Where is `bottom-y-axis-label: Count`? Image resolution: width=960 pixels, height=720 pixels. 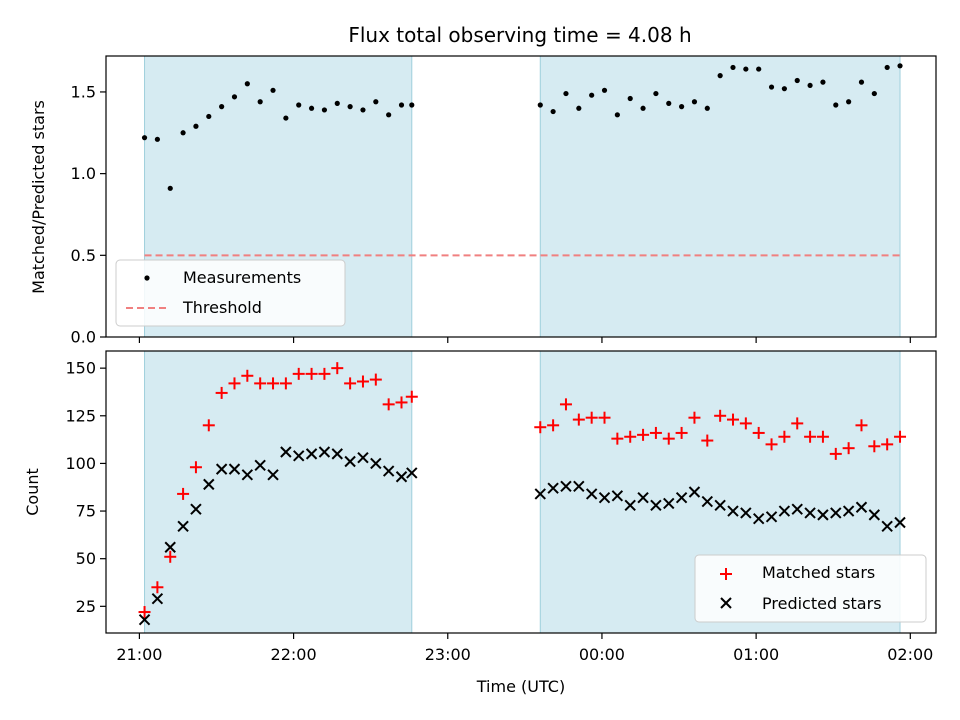
bottom-y-axis-label: Count is located at coordinates (32, 492).